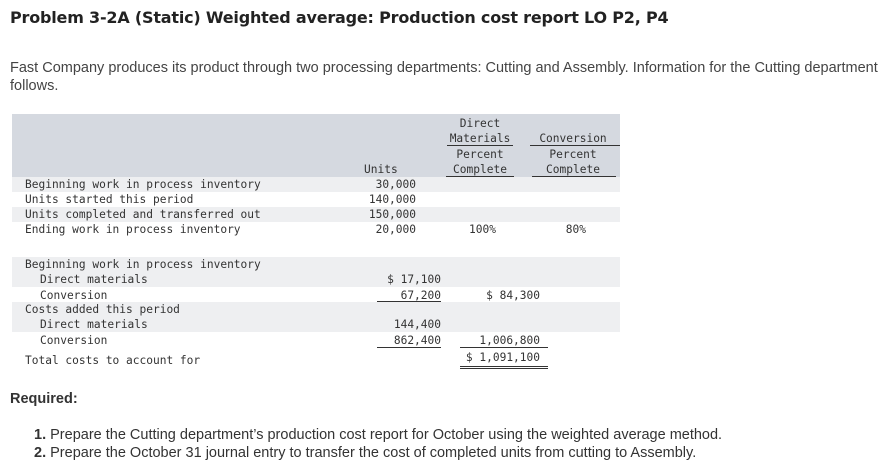 This screenshot has width=890, height=472. I want to click on row-dm-percent: 100%, so click(482, 229).